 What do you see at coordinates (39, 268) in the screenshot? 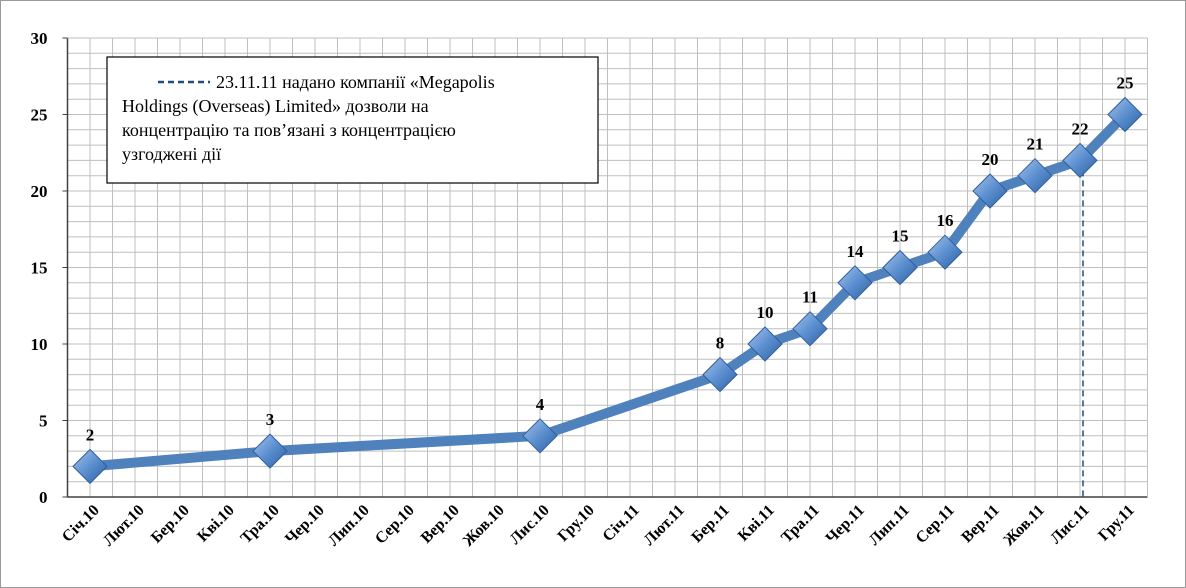
I see `y-tick-label: 15` at bounding box center [39, 268].